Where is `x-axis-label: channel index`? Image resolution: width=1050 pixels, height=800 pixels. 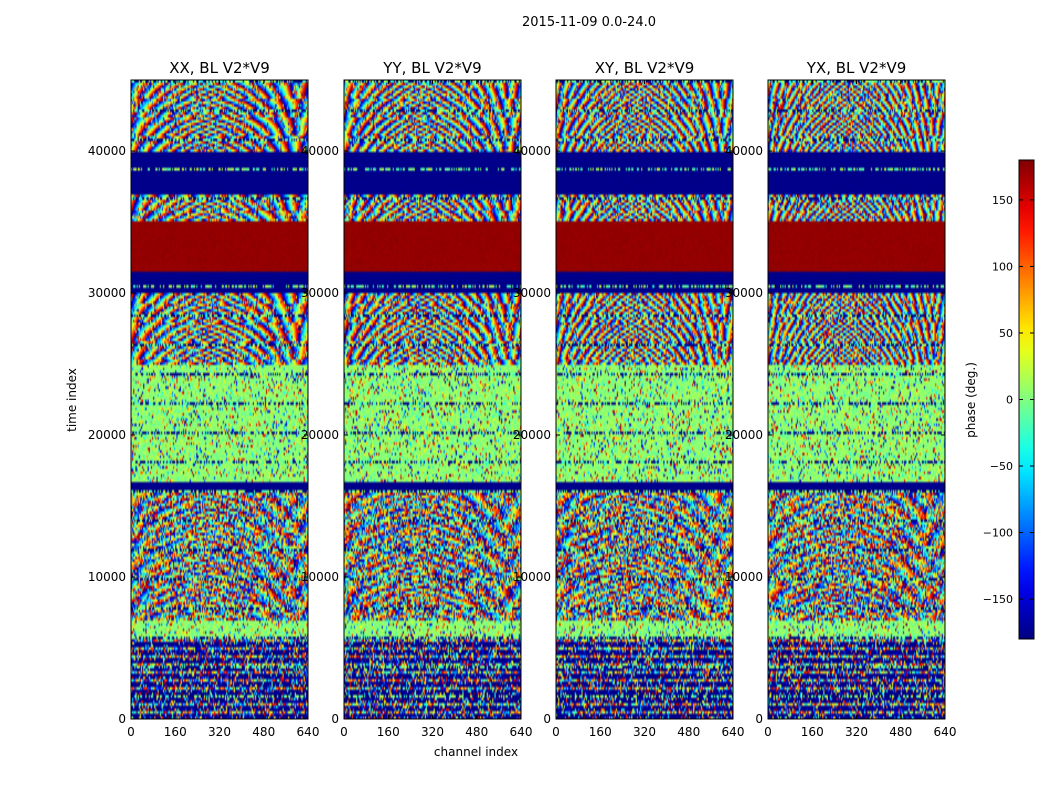 x-axis-label: channel index is located at coordinates (476, 752).